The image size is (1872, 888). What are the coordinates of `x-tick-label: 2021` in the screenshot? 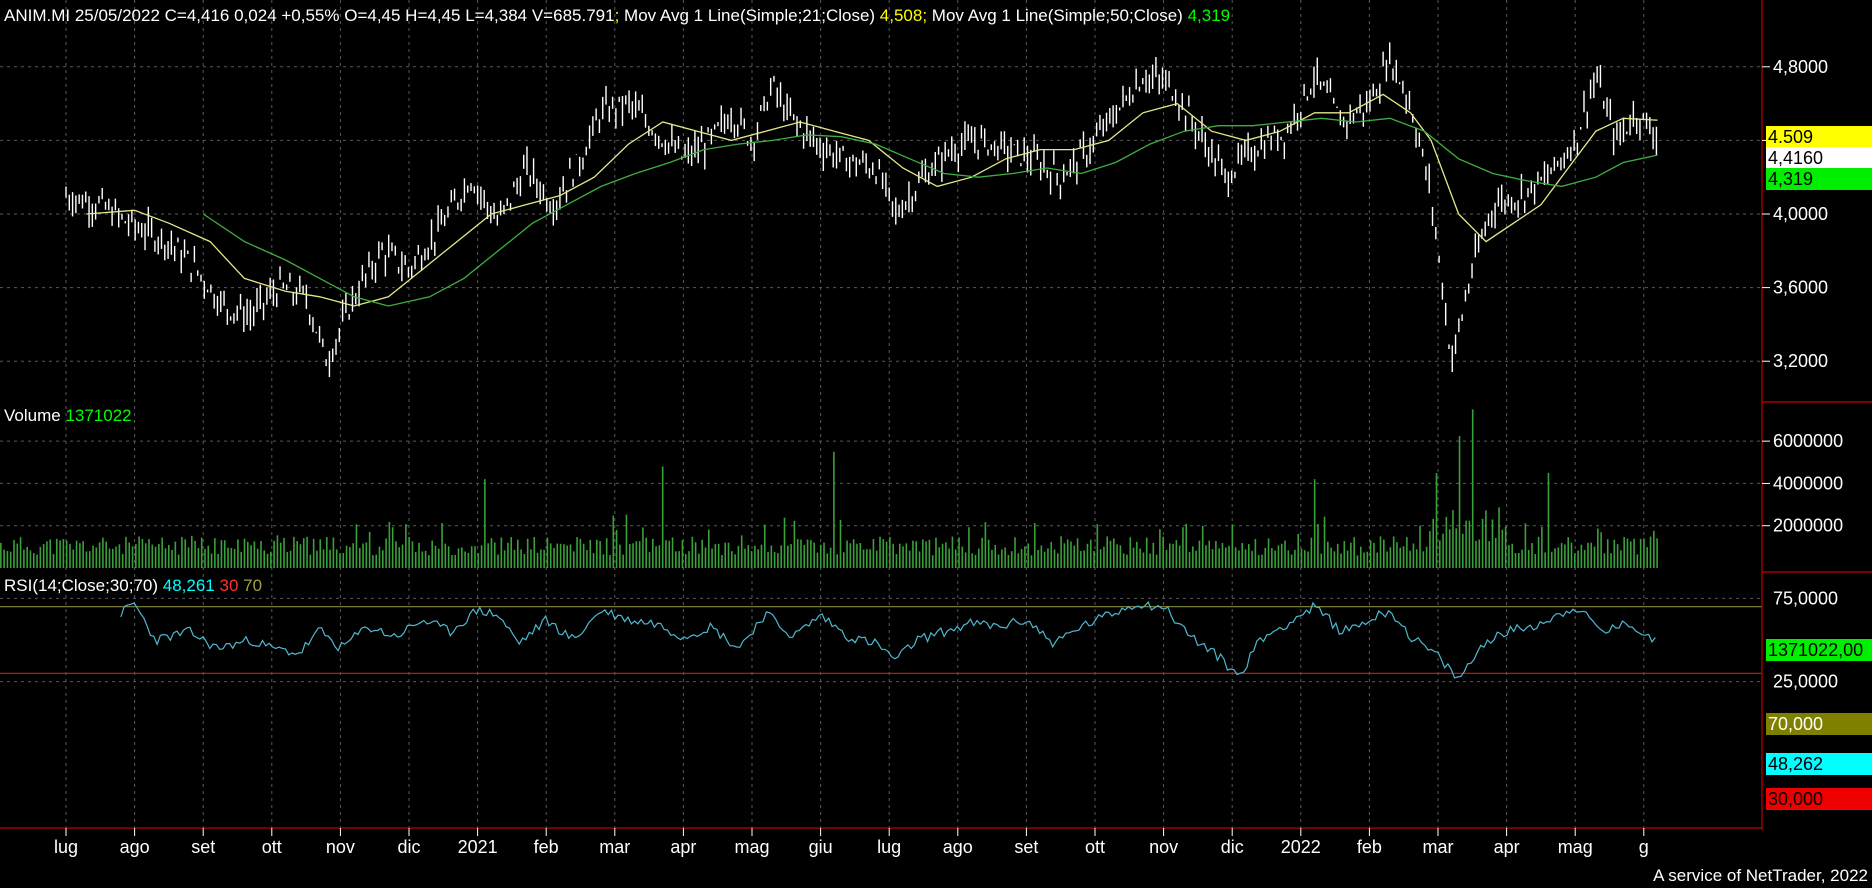 It's located at (478, 847).